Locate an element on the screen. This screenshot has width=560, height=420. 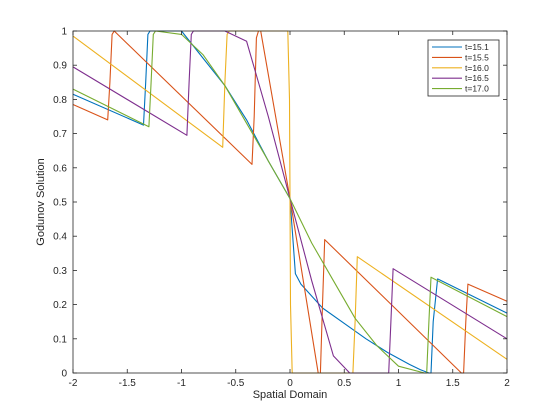
y-tick-label: 0.2 is located at coordinates (60, 305).